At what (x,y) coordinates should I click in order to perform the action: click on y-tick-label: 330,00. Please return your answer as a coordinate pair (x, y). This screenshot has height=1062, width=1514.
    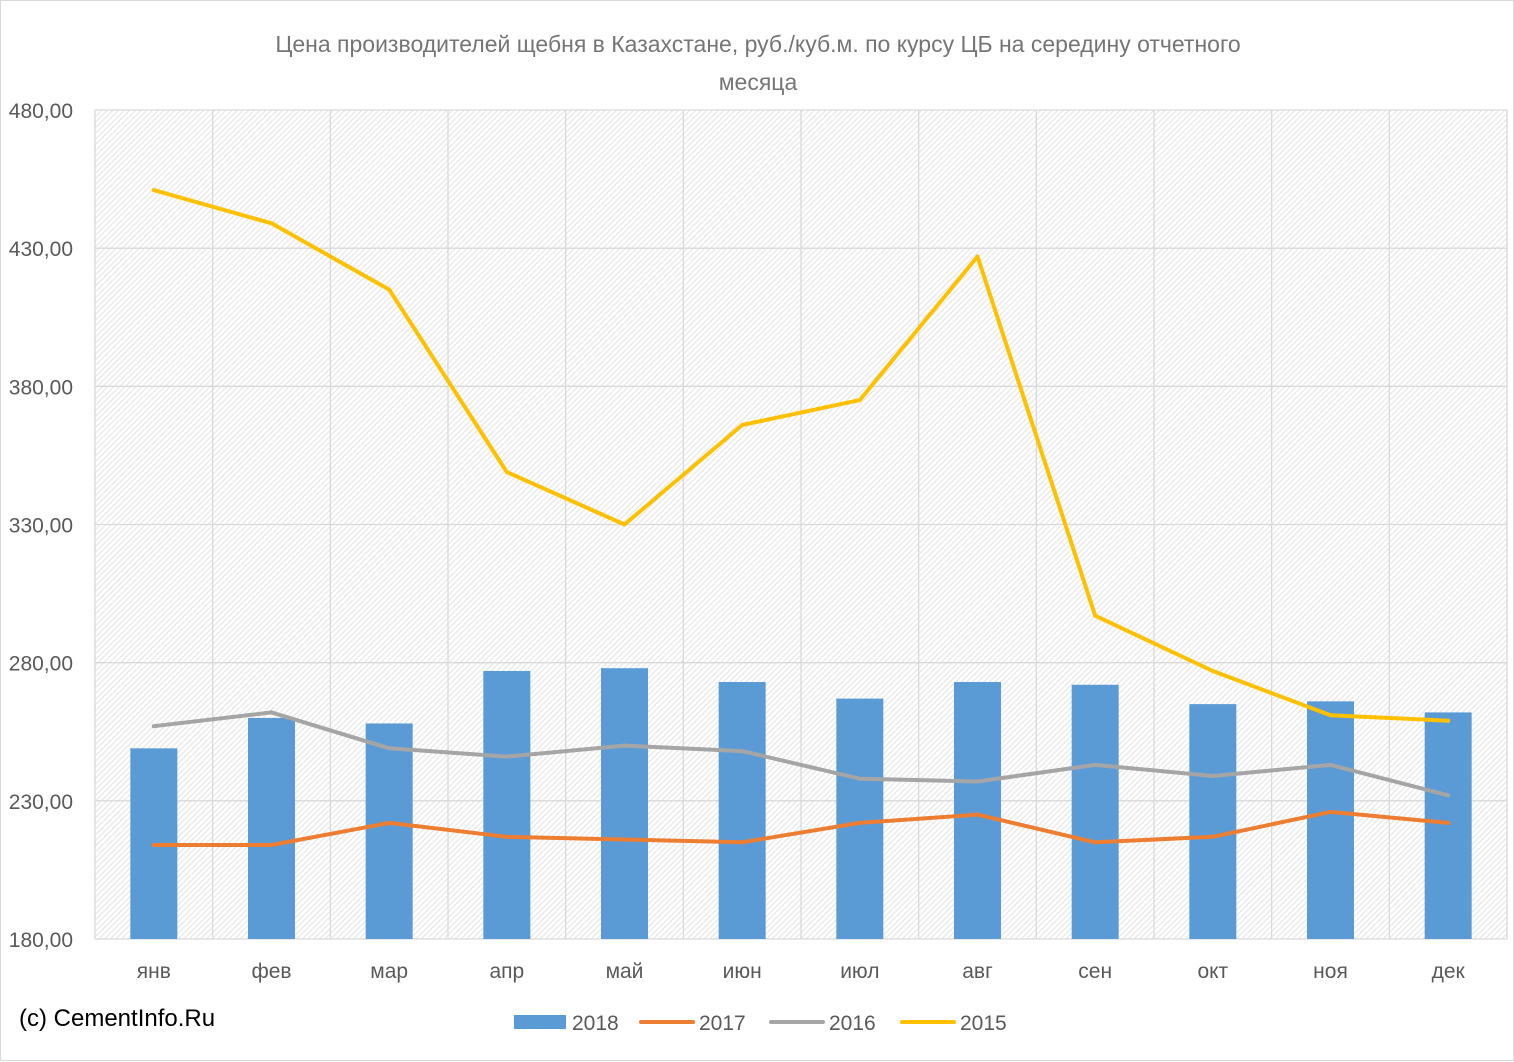
    Looking at the image, I should click on (41, 526).